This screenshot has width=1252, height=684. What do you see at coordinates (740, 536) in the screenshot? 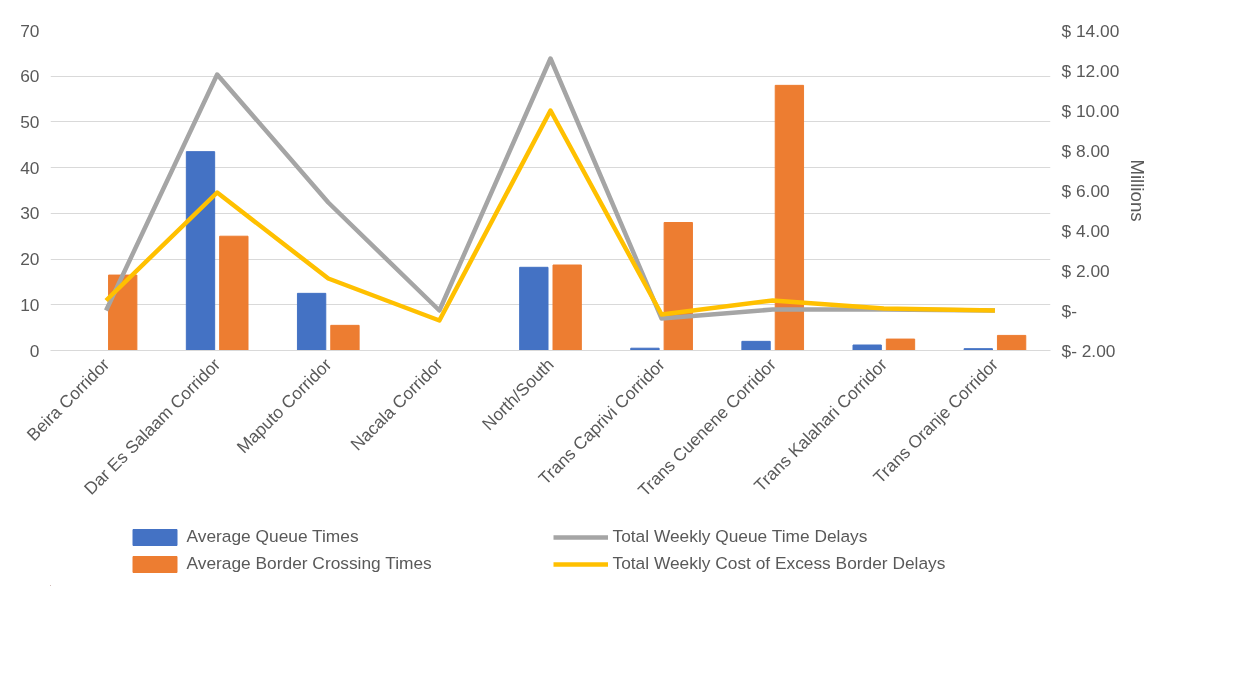
I see `legend-label: Total Weekly Queue Time Delays` at bounding box center [740, 536].